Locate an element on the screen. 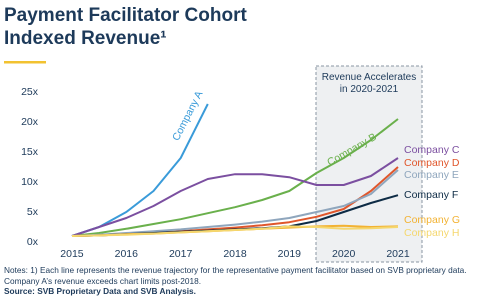  y-tick-label: 10x is located at coordinates (30, 182).